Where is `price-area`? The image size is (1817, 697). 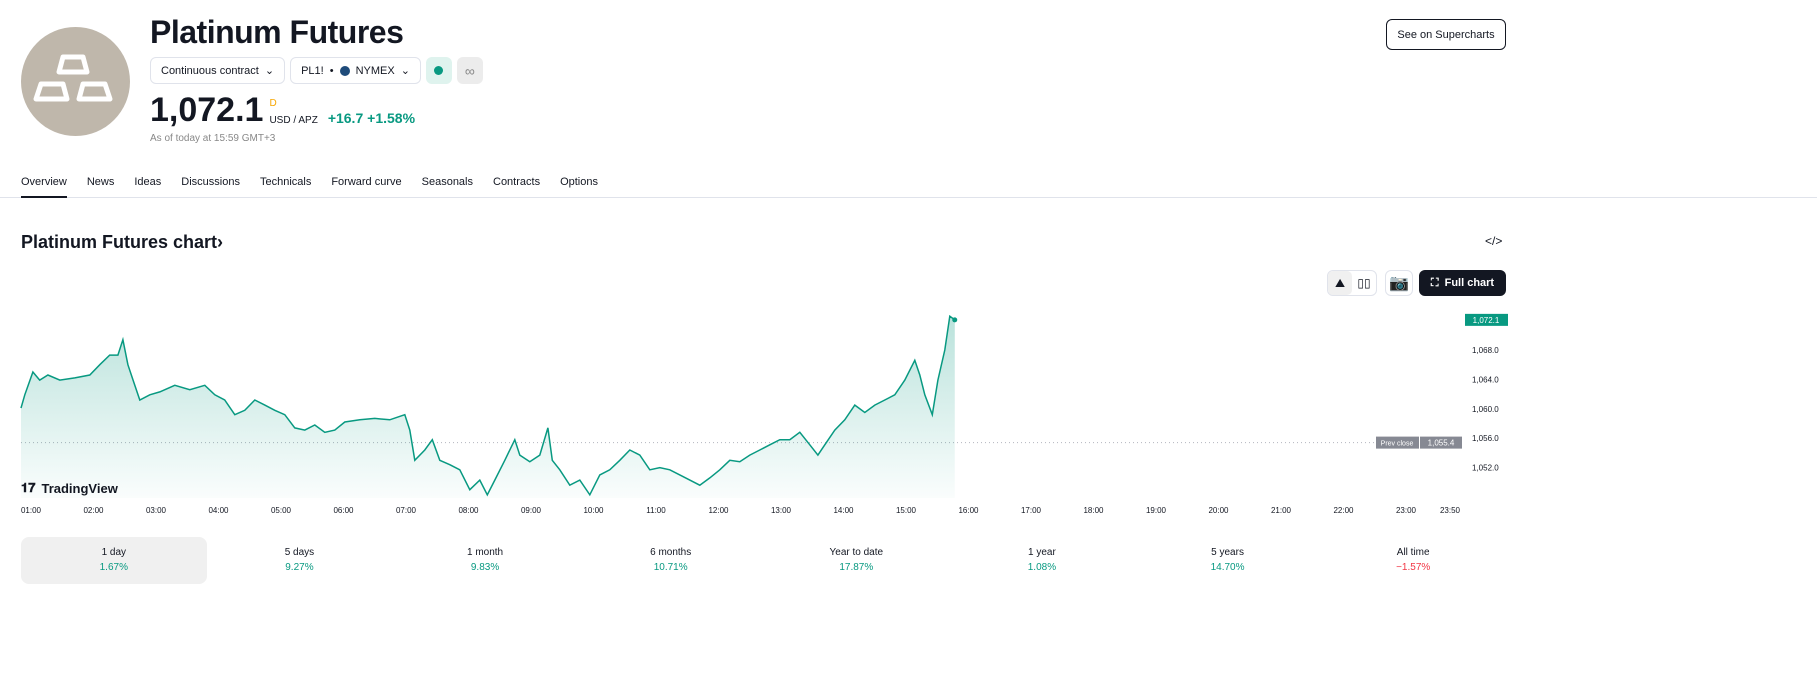
price-area is located at coordinates (488, 407).